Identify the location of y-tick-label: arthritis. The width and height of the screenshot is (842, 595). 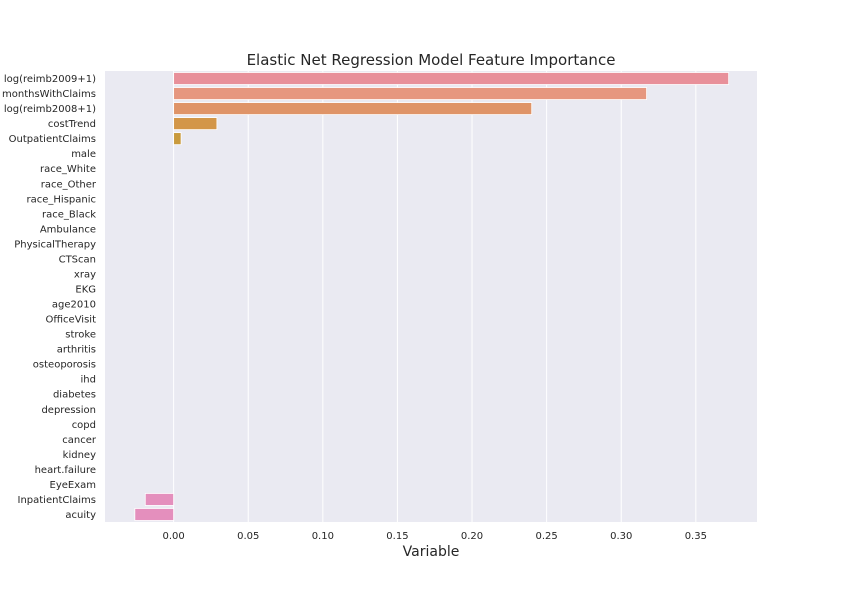
(76, 350).